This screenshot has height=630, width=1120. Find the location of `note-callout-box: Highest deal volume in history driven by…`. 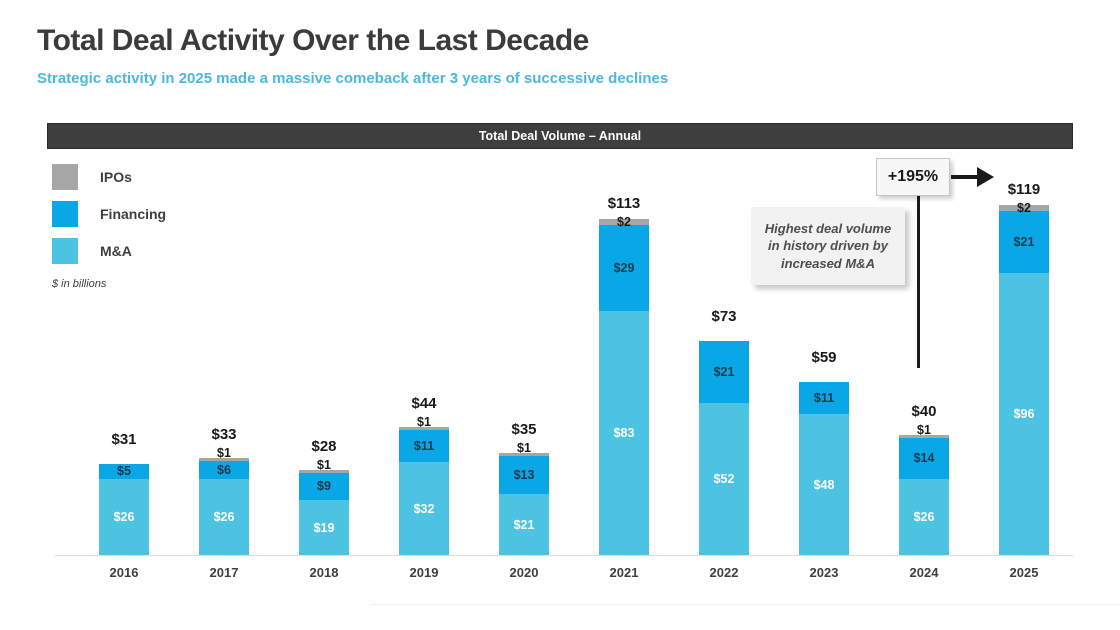

note-callout-box: Highest deal volume in history driven by… is located at coordinates (828, 246).